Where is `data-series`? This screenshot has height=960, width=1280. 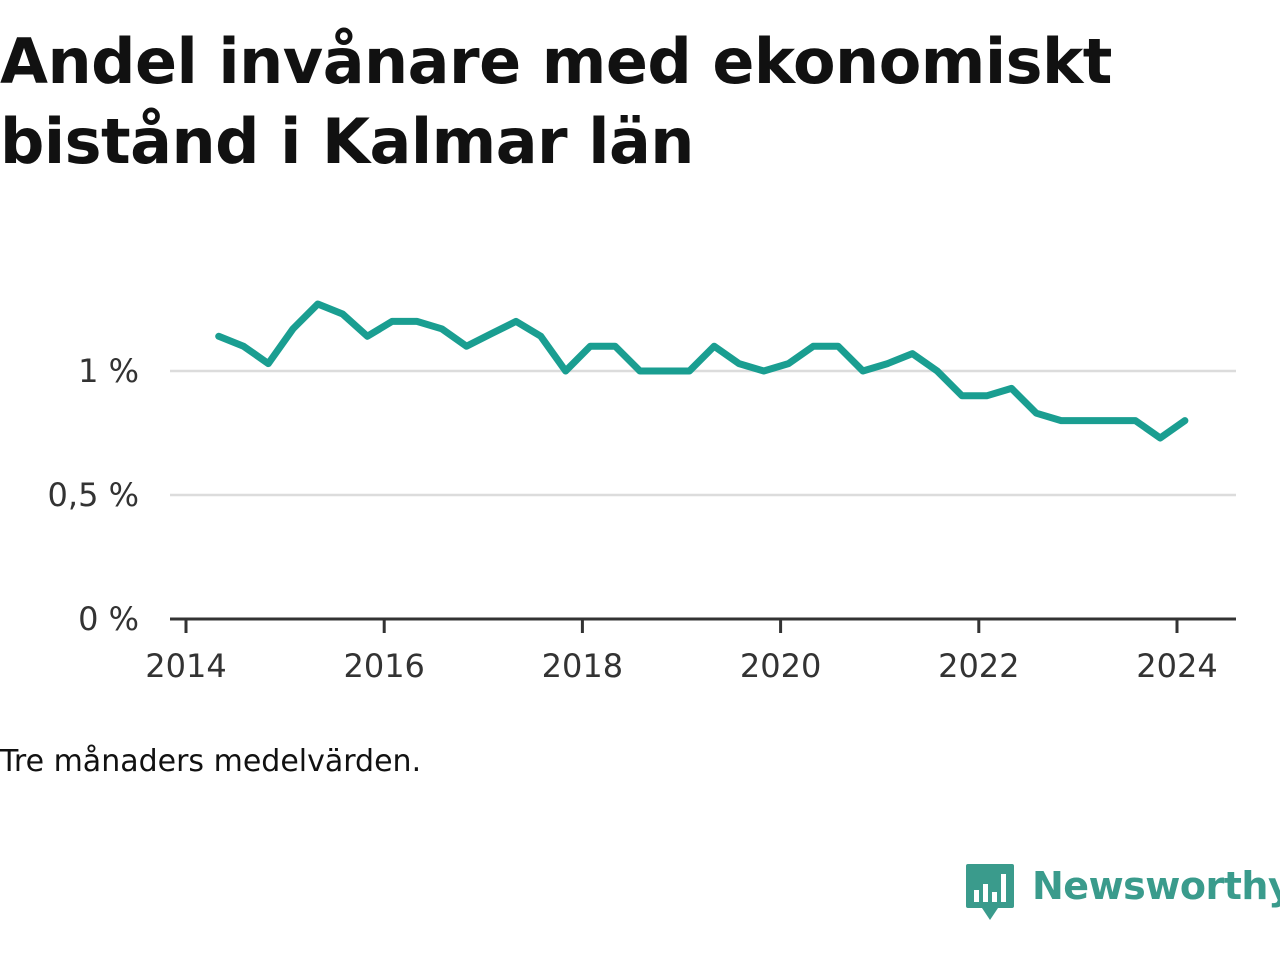 data-series is located at coordinates (702, 371).